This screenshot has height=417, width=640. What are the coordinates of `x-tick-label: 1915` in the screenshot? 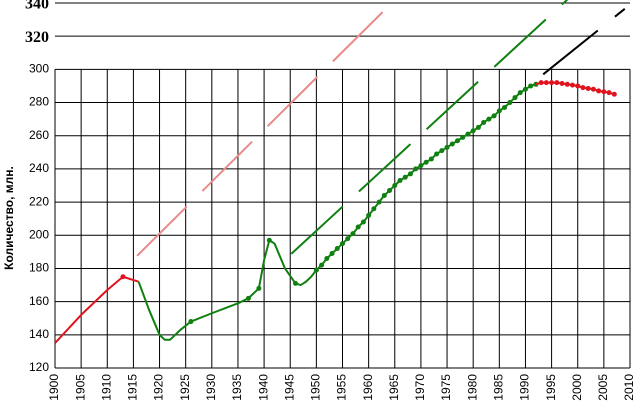 It's located at (133, 387).